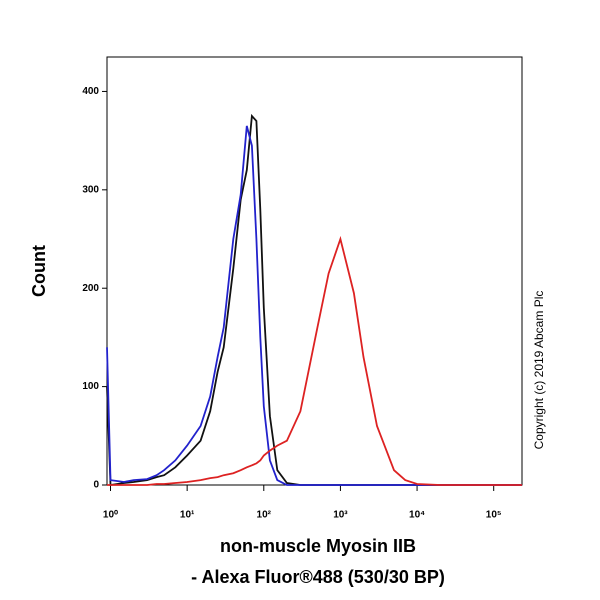  I want to click on y-tick-label: 400, so click(90, 91).